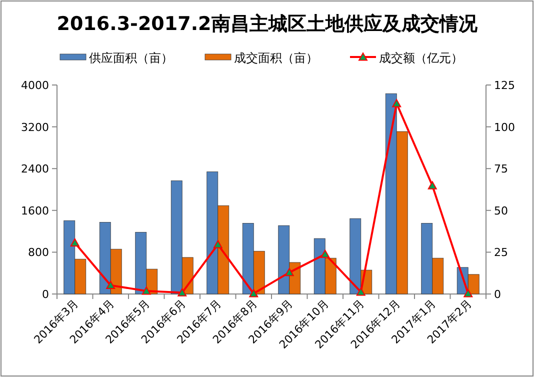  What do you see at coordinates (35, 127) in the screenshot?
I see `y-tick-label: 3200` at bounding box center [35, 127].